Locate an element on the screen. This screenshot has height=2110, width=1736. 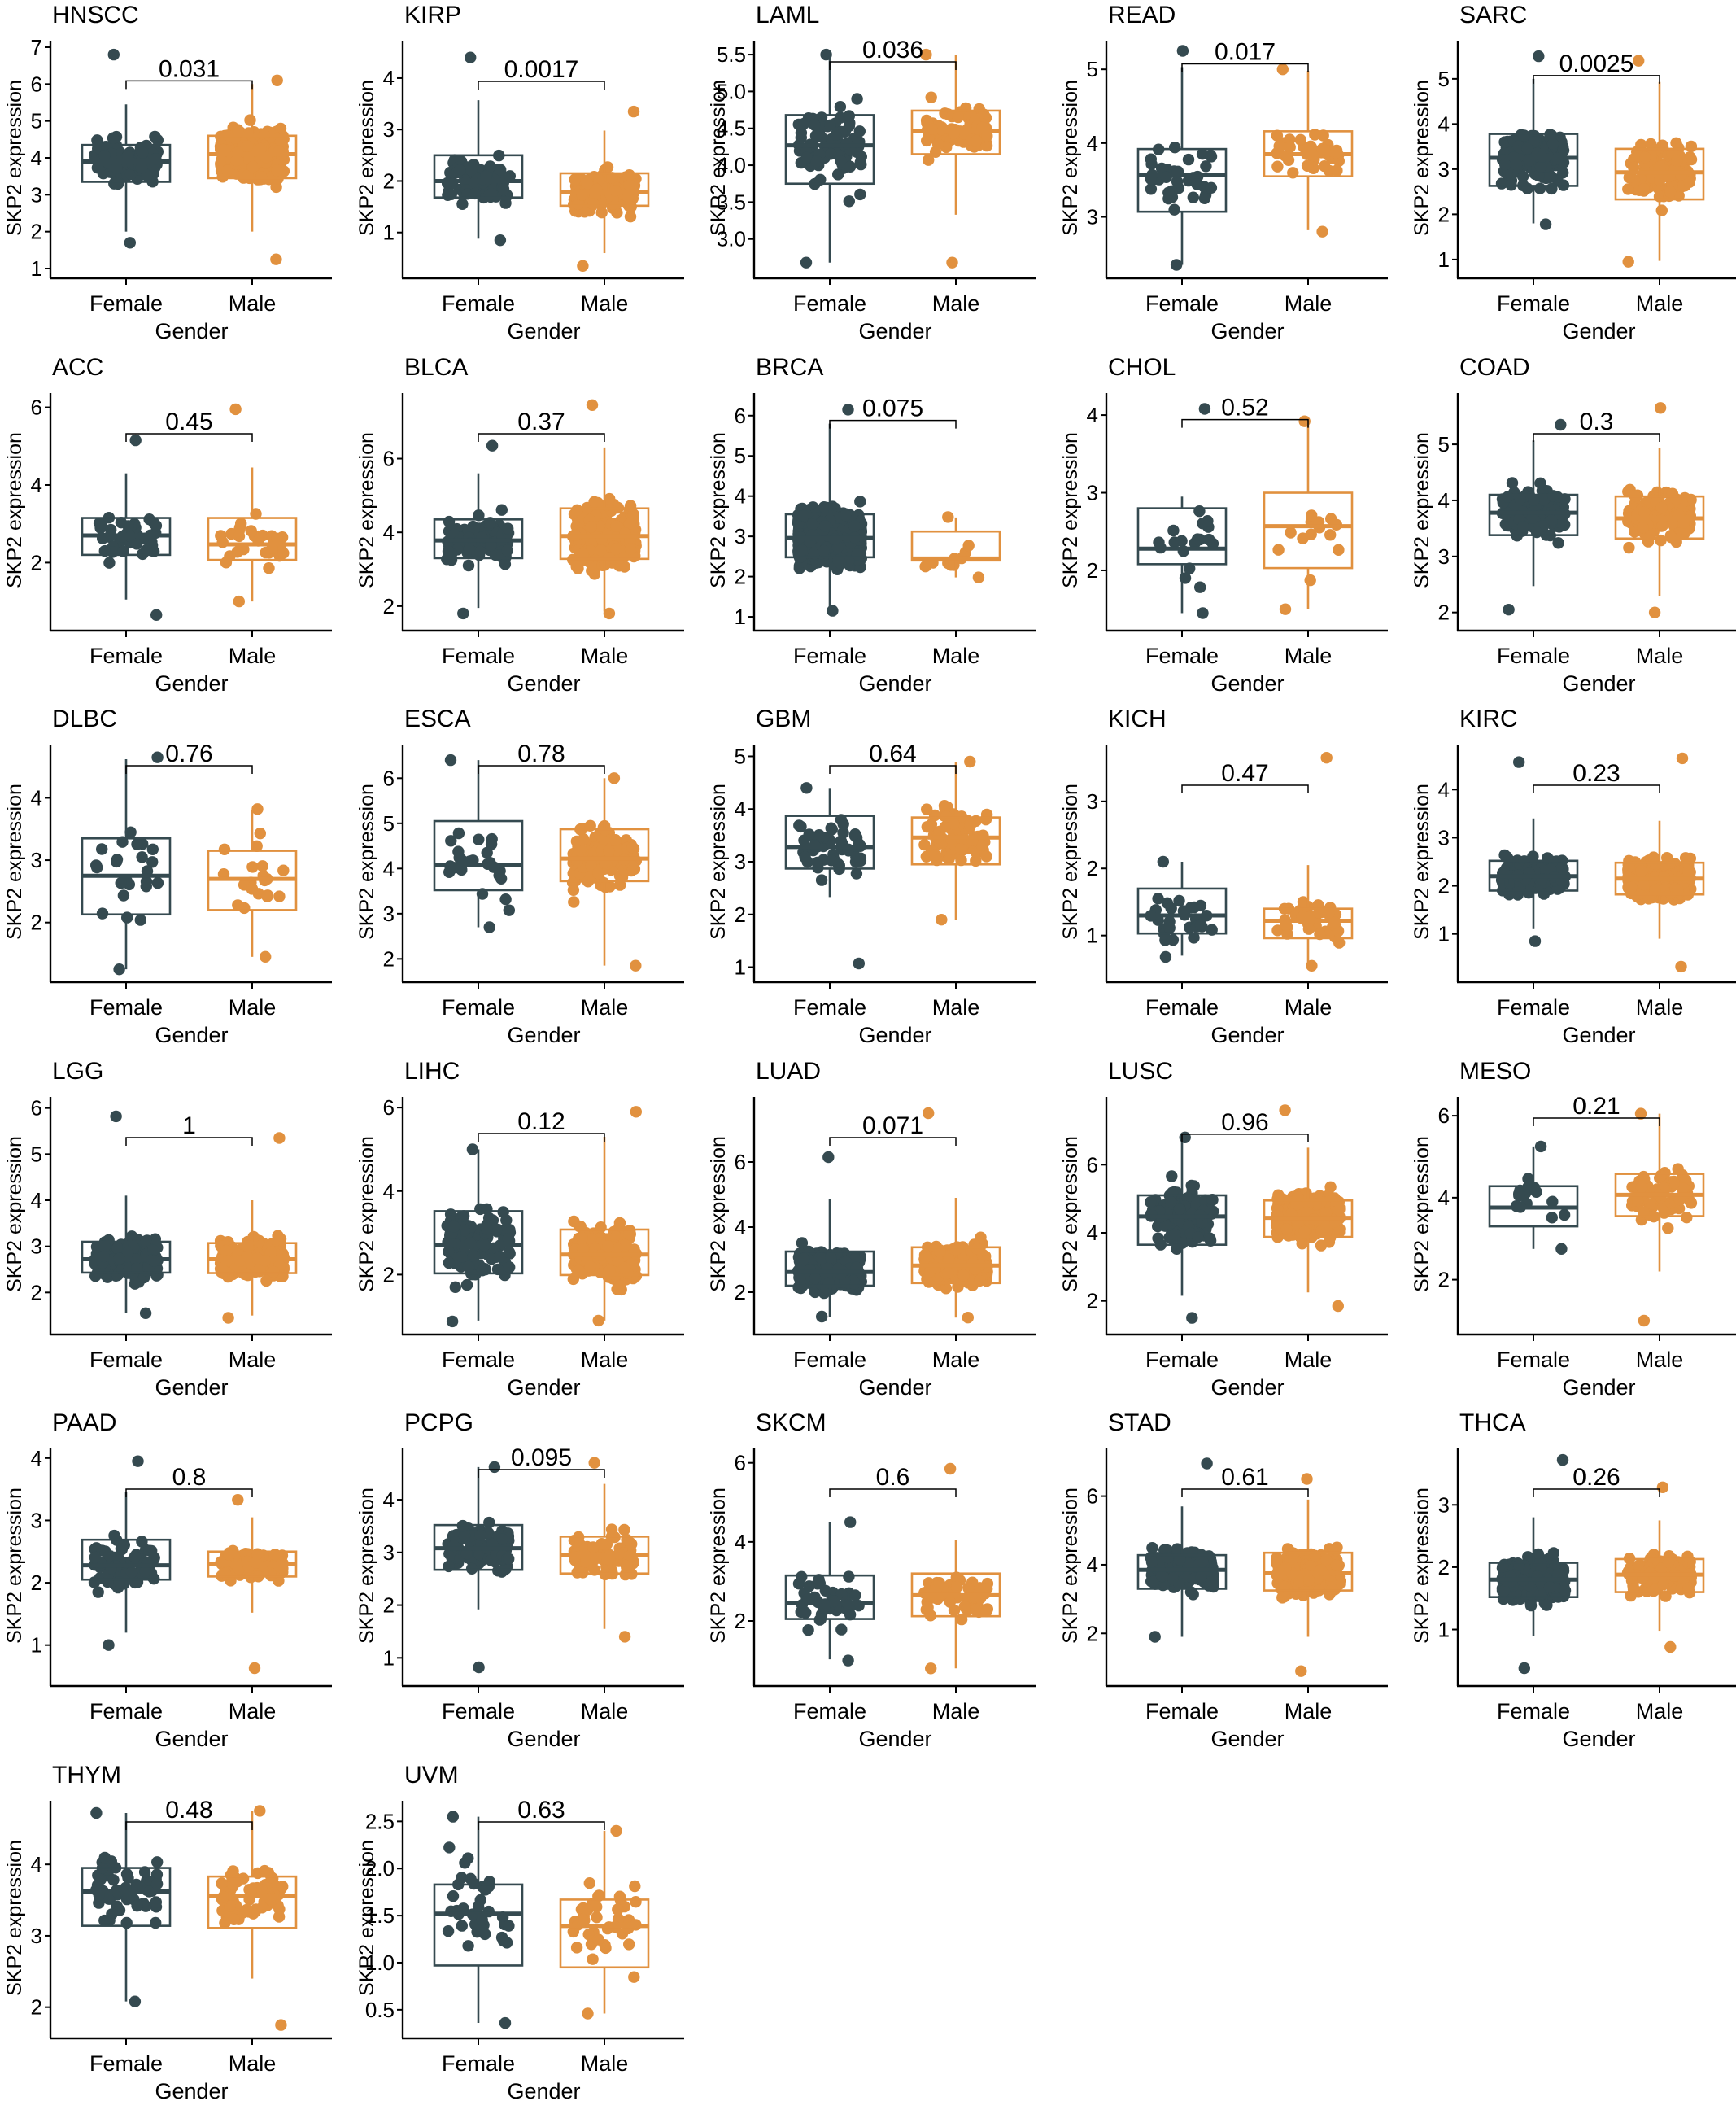
panel-title: ESCA is located at coordinates (437, 719).